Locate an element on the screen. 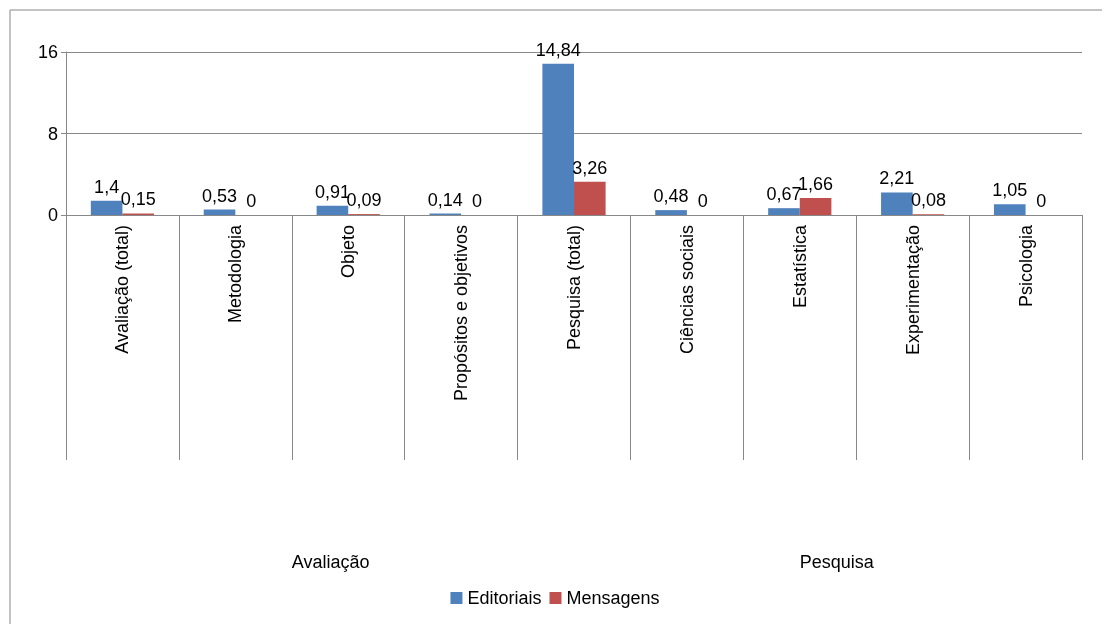 This screenshot has height=632, width=1110. data-label: 0,53 is located at coordinates (220, 195).